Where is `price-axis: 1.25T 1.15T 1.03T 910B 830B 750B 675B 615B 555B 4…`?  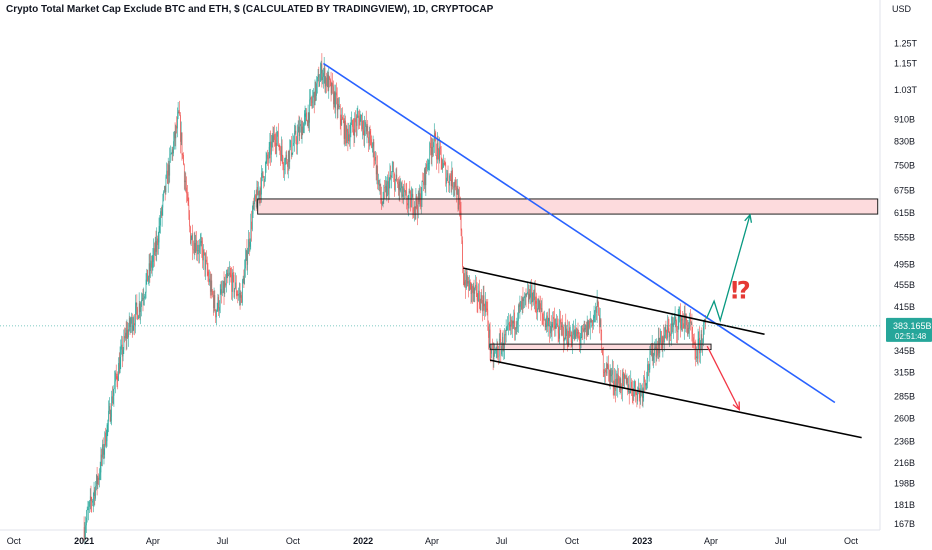
price-axis: 1.25T 1.15T 1.03T 910B 830B 750B 675B 615B 555B 4… is located at coordinates (906, 284).